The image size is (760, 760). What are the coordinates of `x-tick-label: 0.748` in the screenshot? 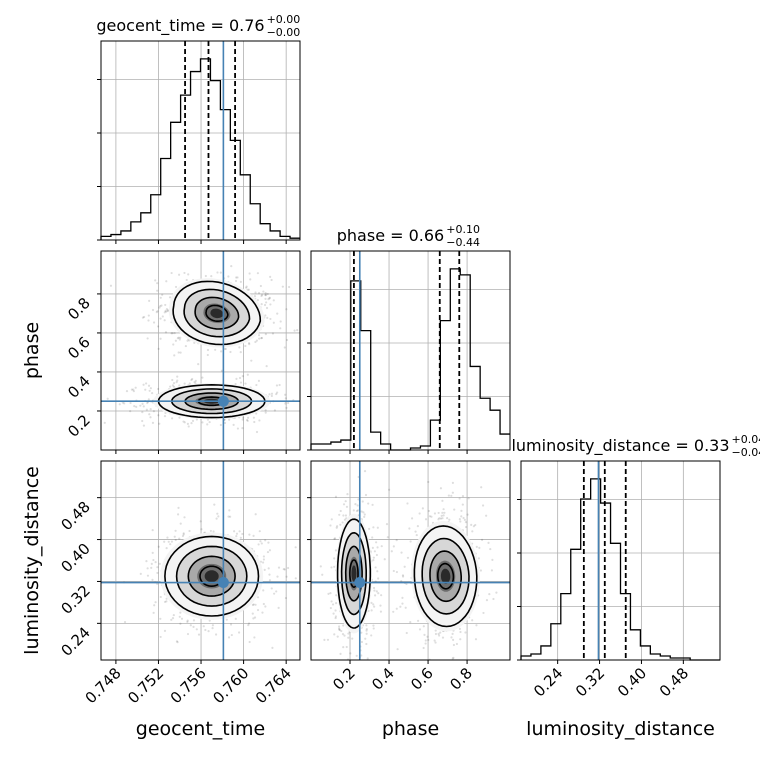 It's located at (103, 685).